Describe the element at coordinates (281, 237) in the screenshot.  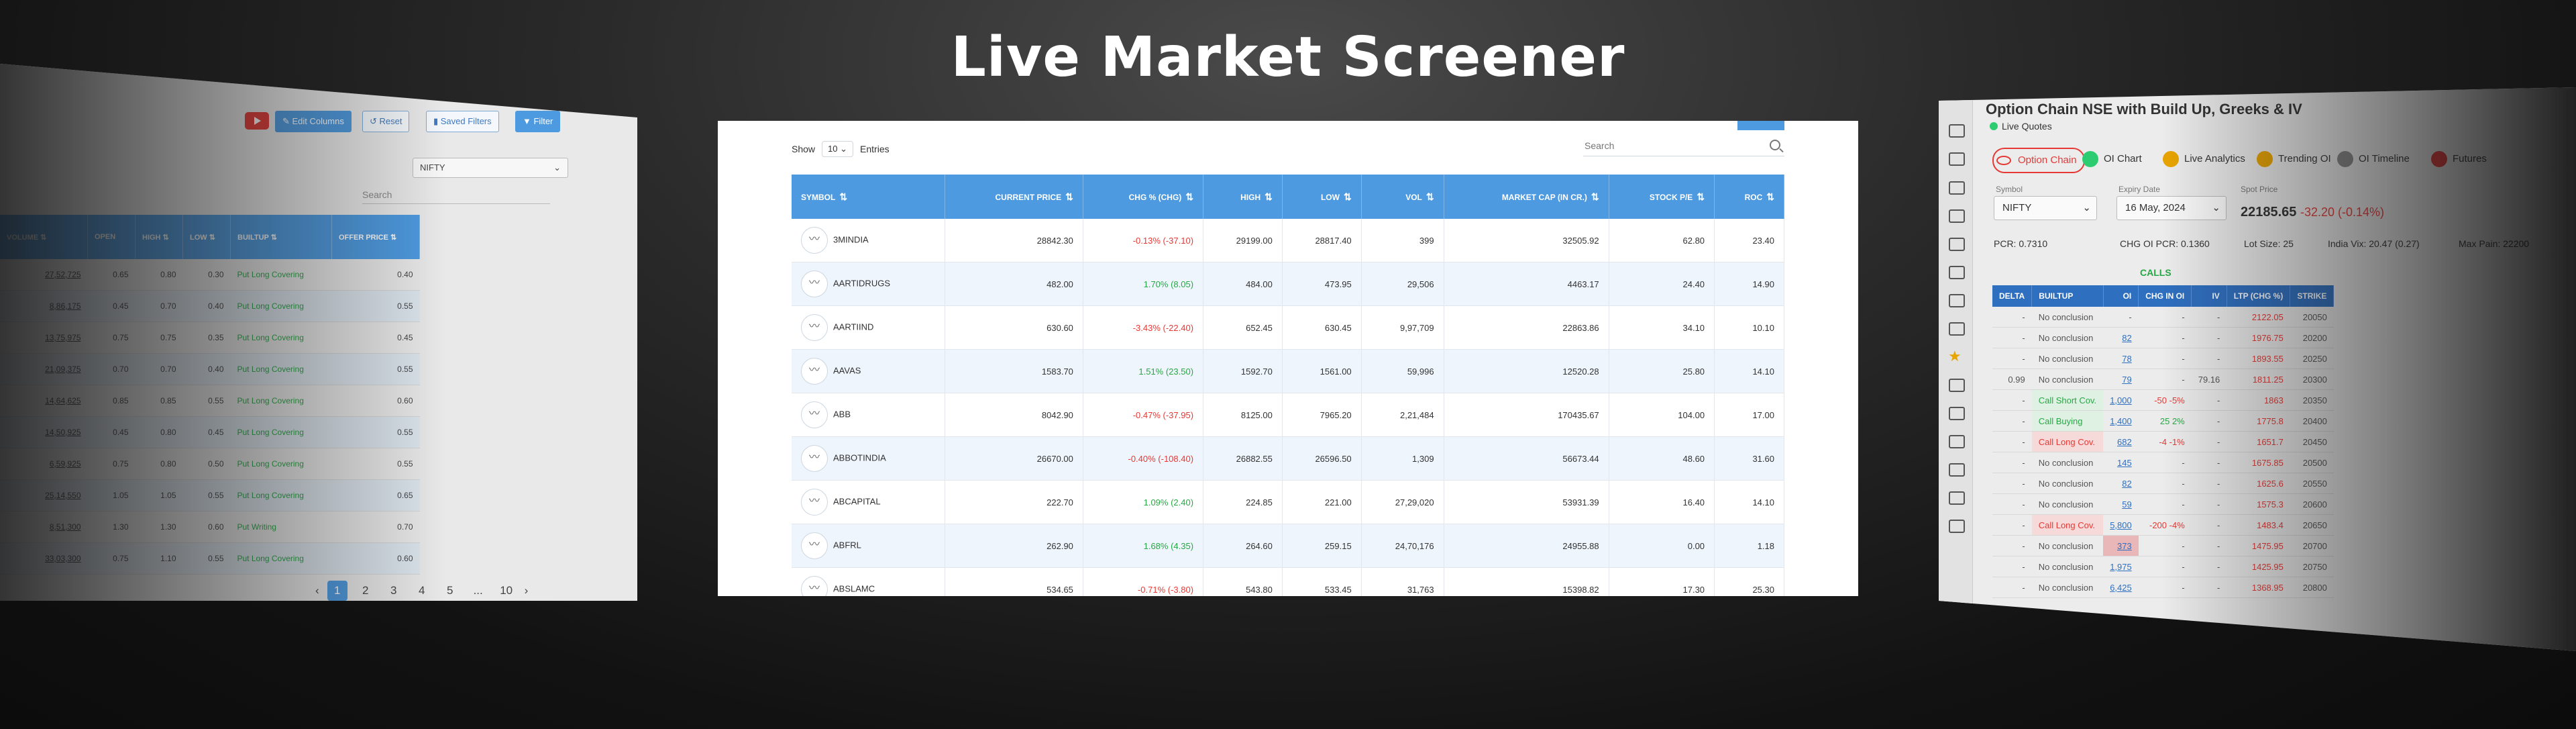
I see `col-builtup: BUILTUP ⇅` at that location.